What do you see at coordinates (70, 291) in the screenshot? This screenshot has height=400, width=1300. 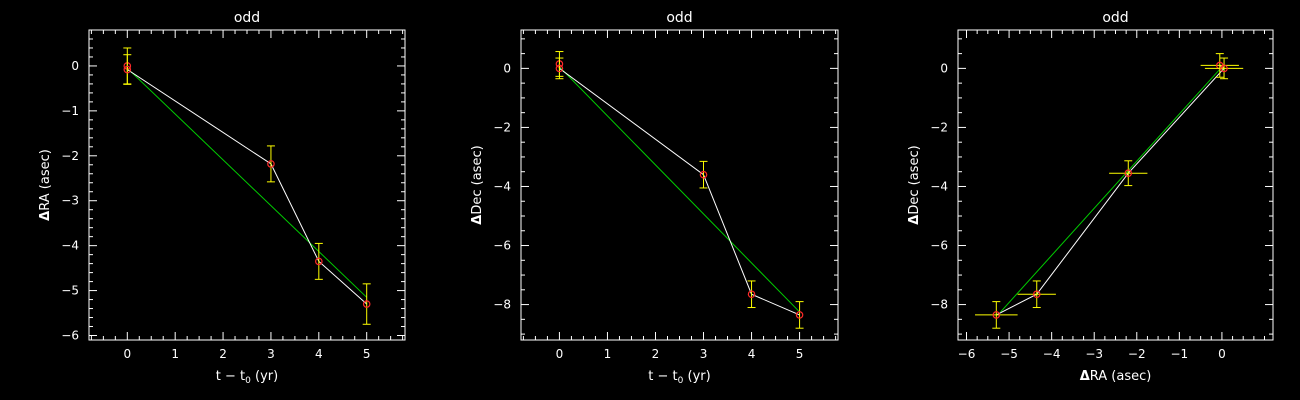 I see `y-tick-label: −5` at bounding box center [70, 291].